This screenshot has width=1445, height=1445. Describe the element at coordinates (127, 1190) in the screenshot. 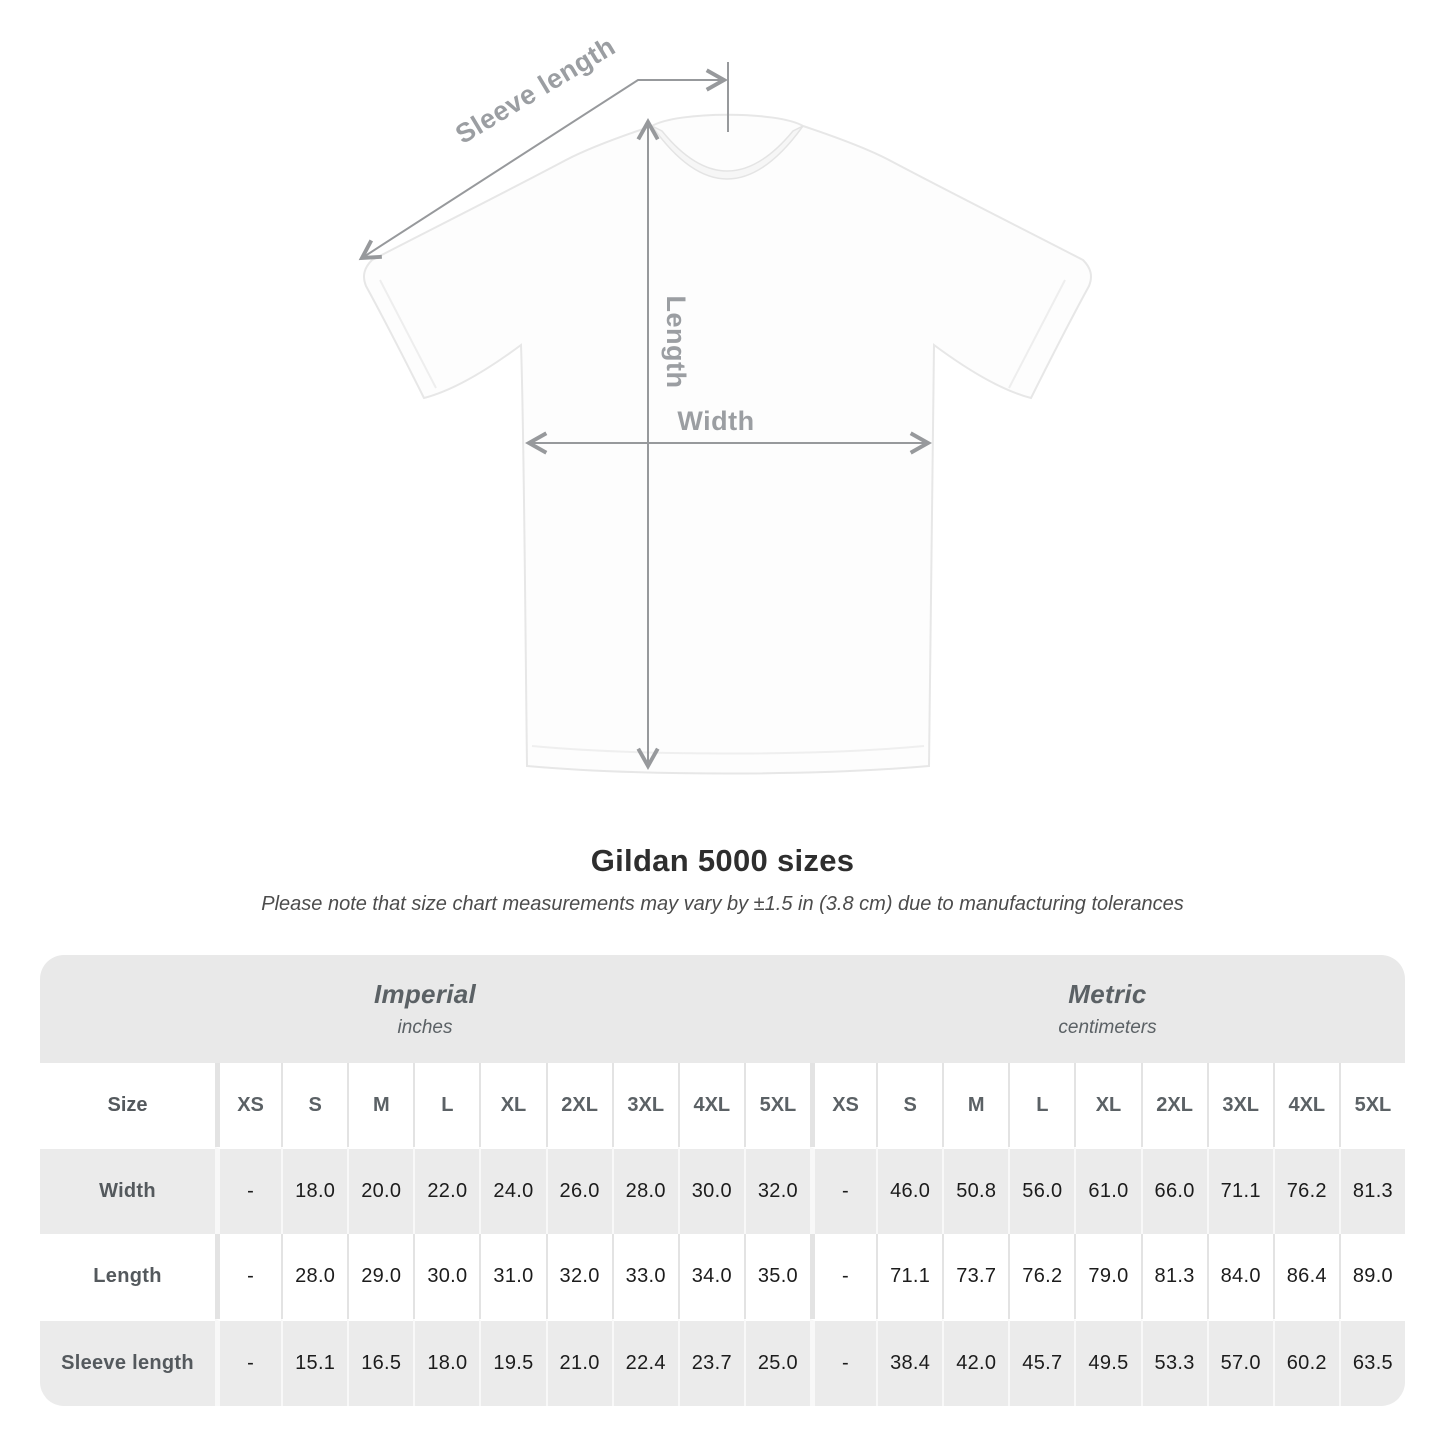

I see `row-label-width: Width` at that location.